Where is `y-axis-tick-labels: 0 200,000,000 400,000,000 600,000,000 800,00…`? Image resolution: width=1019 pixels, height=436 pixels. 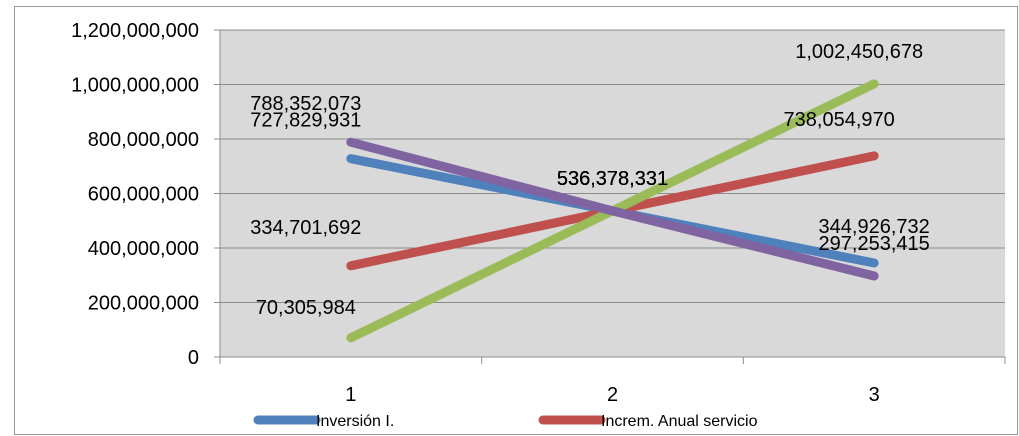 y-axis-tick-labels: 0 200,000,000 400,000,000 600,000,000 800,00… is located at coordinates (135, 194).